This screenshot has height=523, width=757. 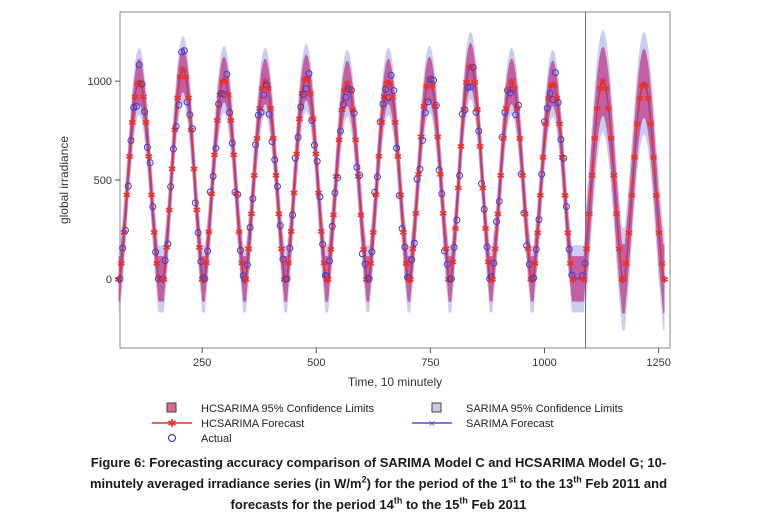 What do you see at coordinates (364, 479) in the screenshot?
I see `caption-sup: 2` at bounding box center [364, 479].